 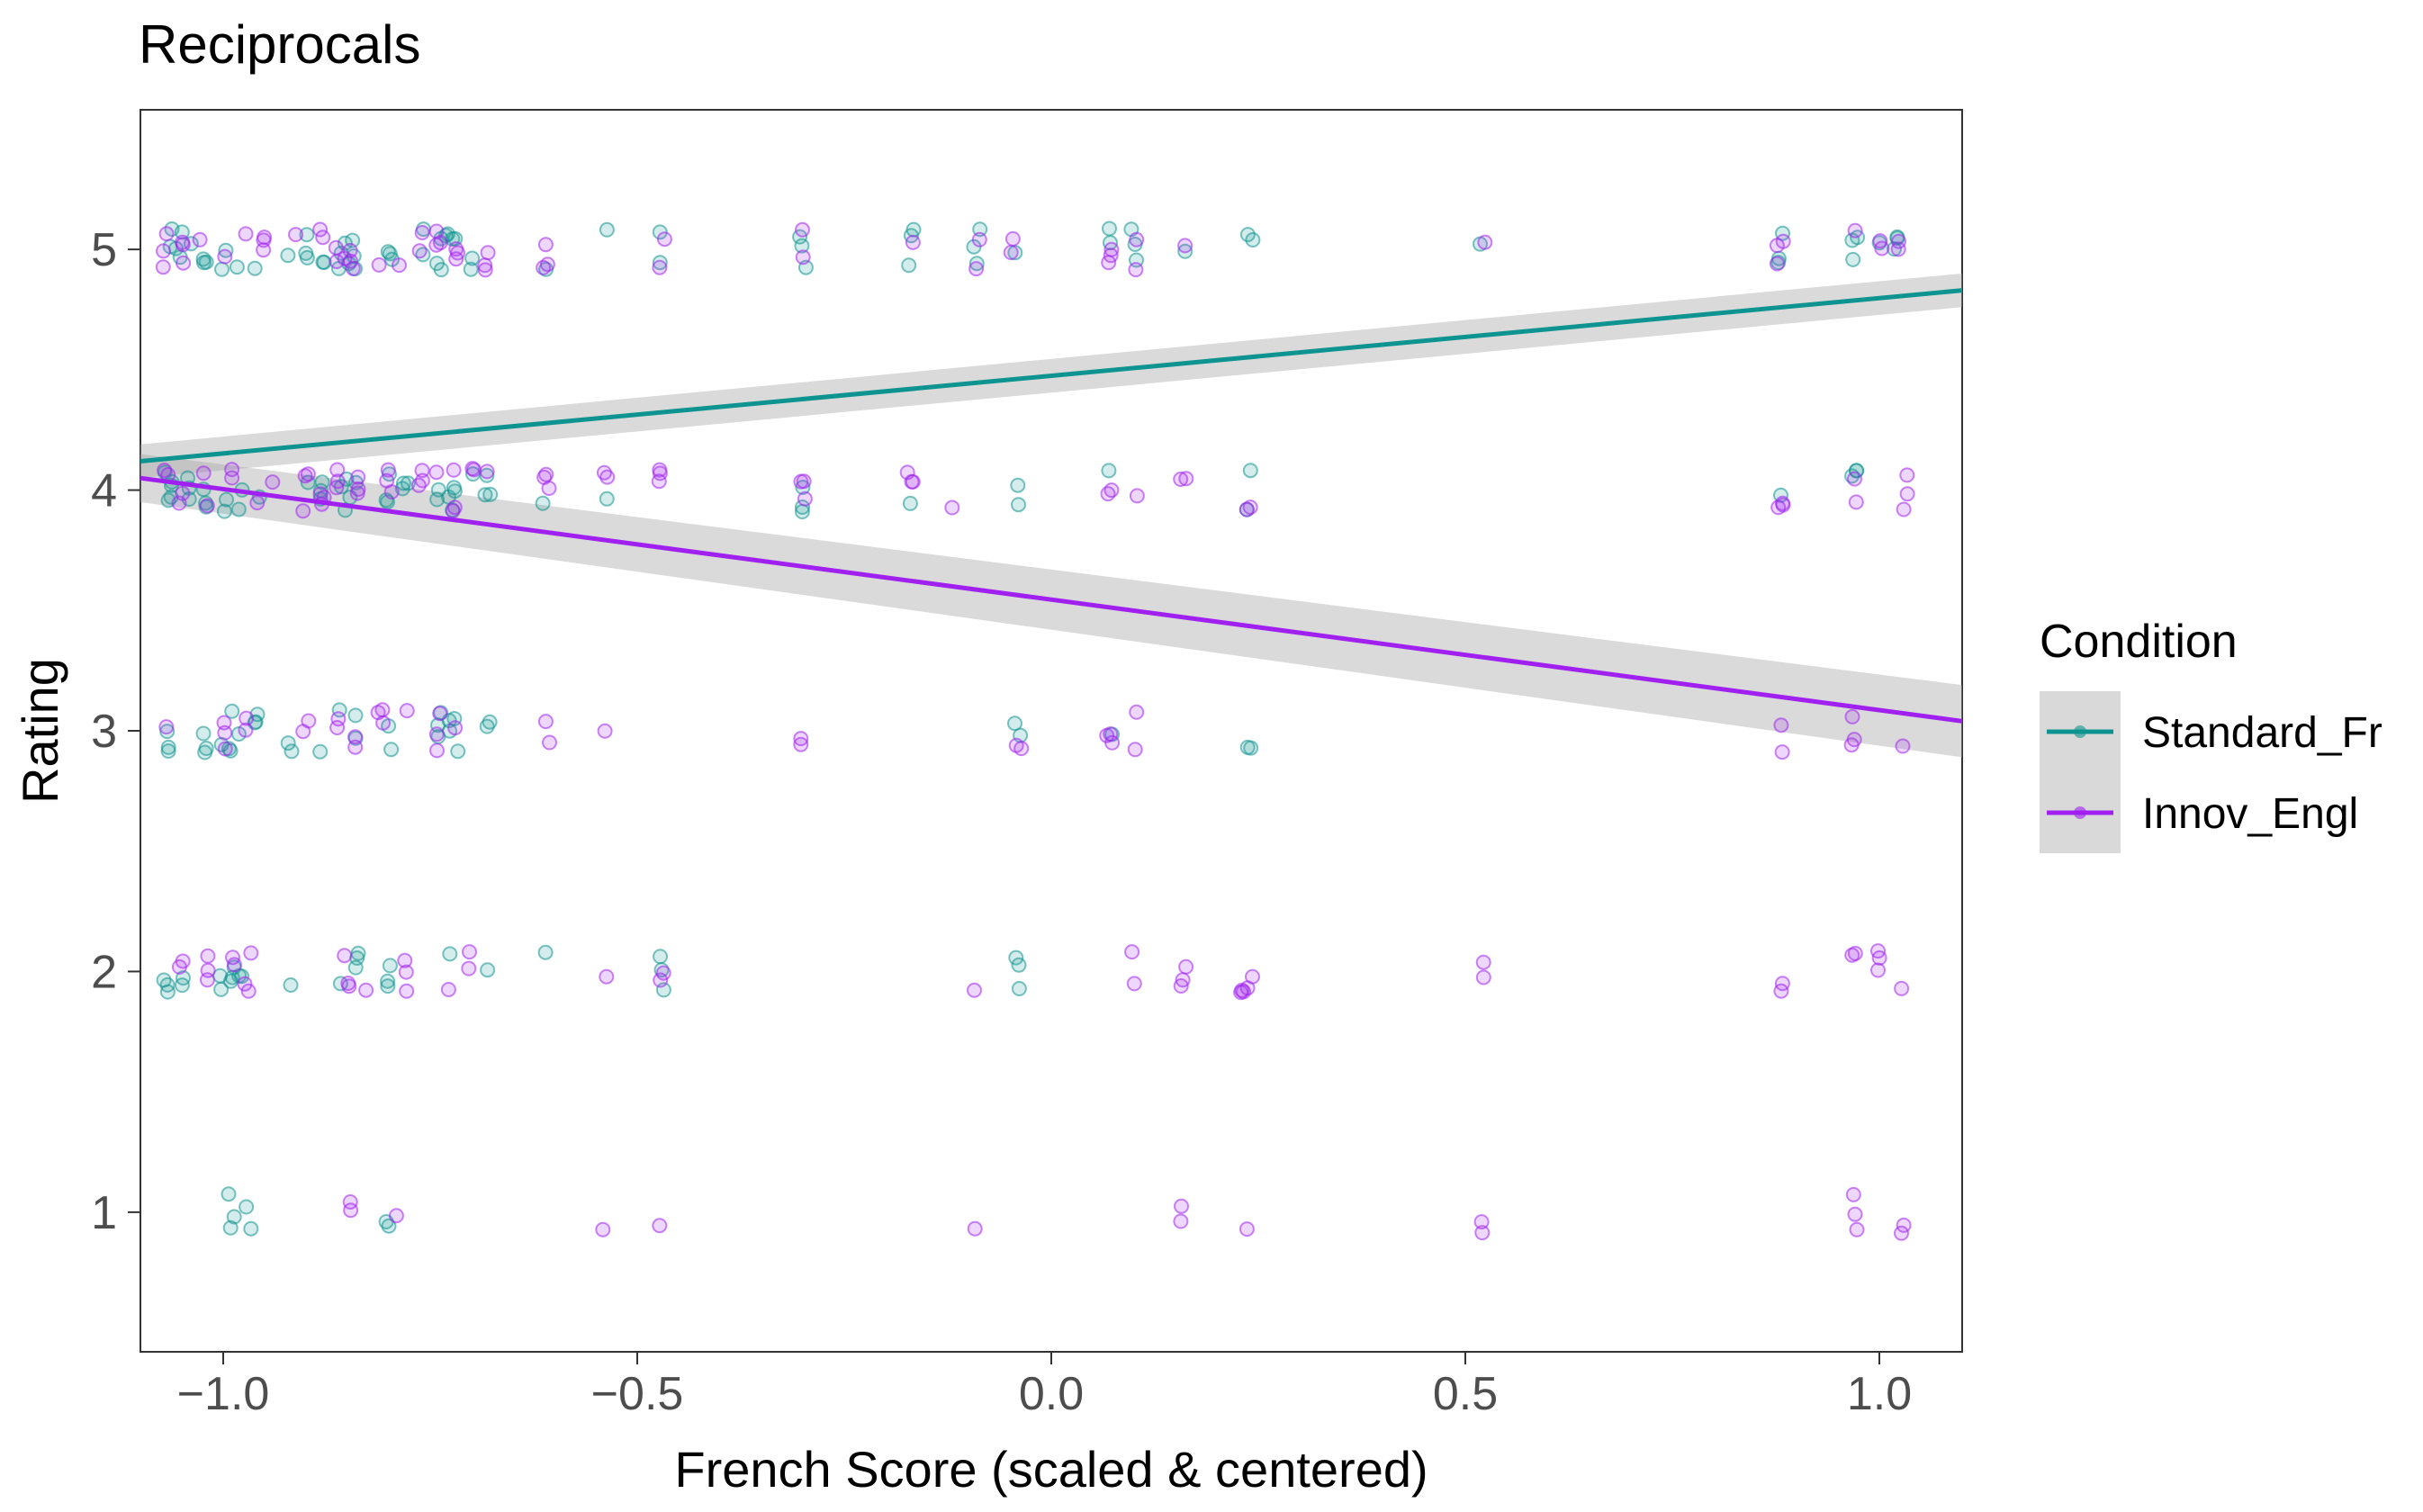 I want to click on y-axis: 1 2 3 4 5, so click(x=115, y=732).